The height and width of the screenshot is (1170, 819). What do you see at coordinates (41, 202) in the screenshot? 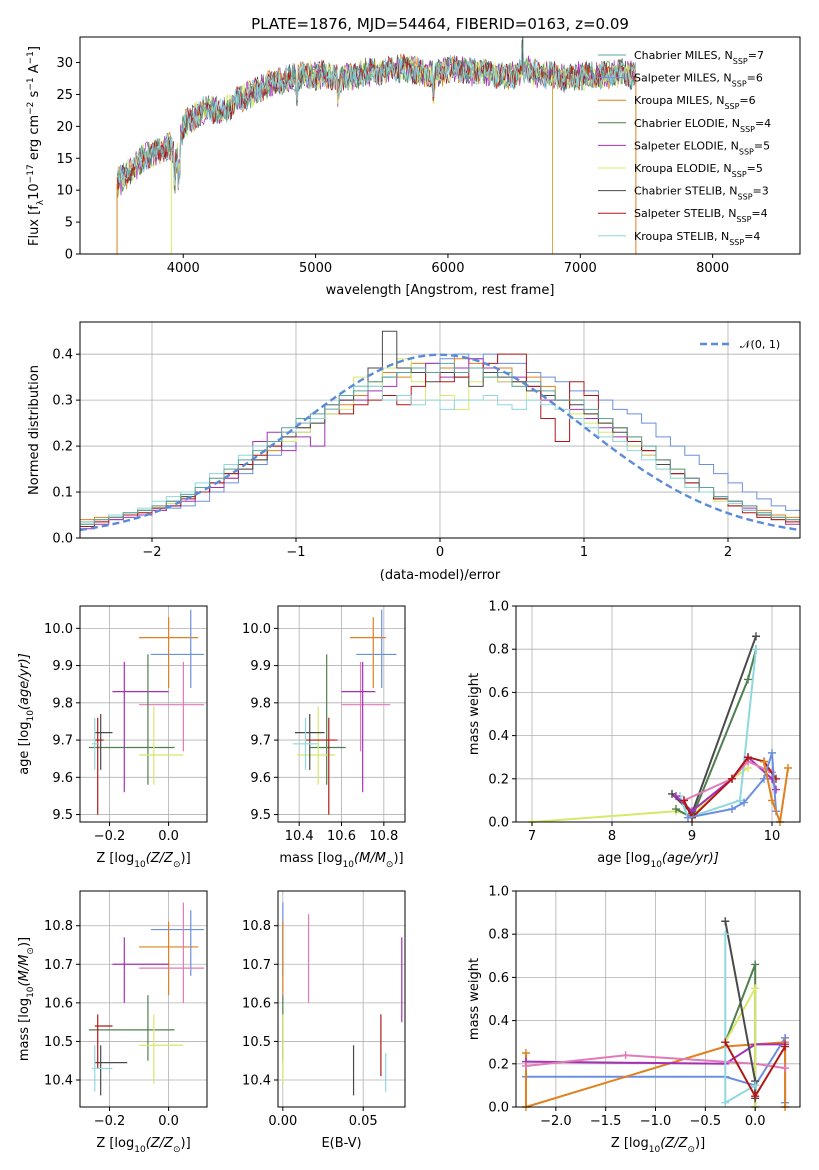
I see `spectrum-ylabel-part: λ` at bounding box center [41, 202].